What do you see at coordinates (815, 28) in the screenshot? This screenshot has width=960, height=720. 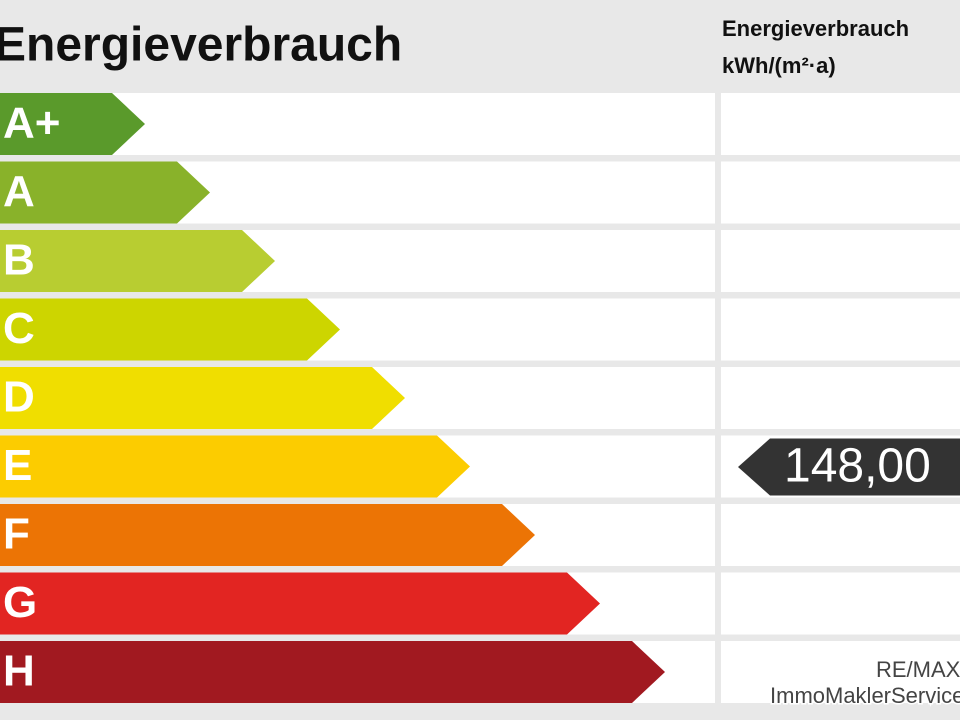 I see `column-title: Energieverbrauch` at bounding box center [815, 28].